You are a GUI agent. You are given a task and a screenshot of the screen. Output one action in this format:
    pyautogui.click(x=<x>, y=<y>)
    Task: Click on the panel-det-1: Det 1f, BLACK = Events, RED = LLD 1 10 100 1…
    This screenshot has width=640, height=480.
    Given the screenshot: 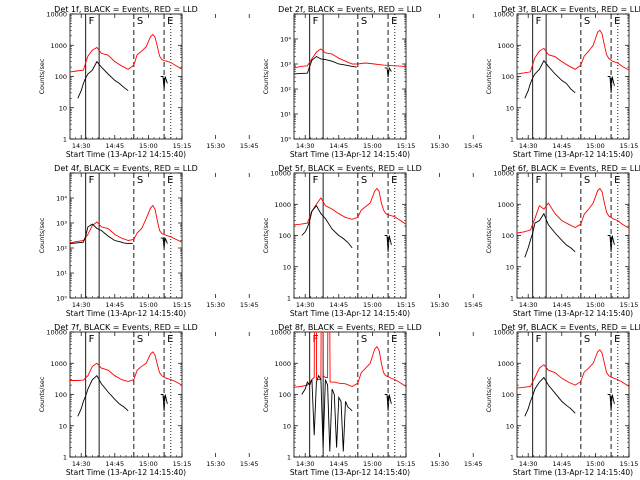 What is the action you would take?
    pyautogui.click(x=148, y=82)
    